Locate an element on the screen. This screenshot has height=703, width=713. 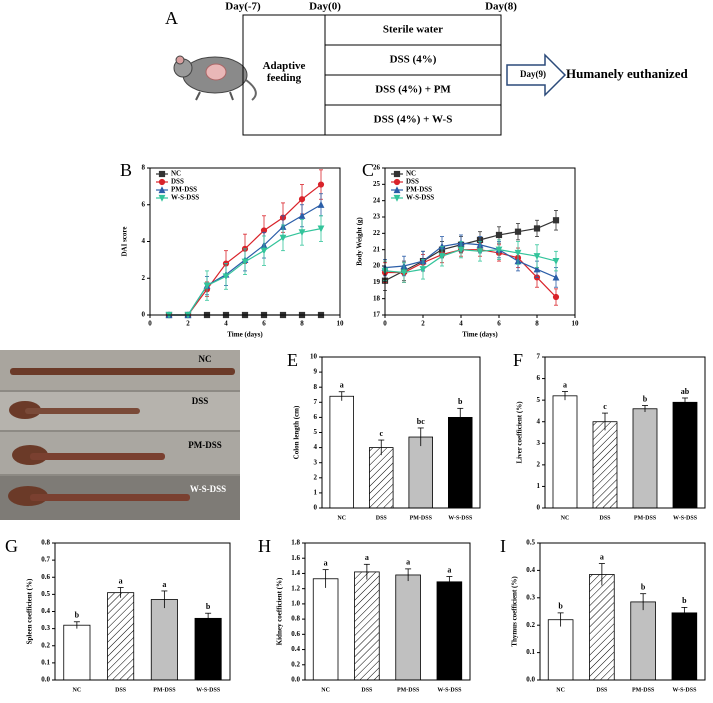
y-tick-label: 8 is located at coordinates (316, 387).